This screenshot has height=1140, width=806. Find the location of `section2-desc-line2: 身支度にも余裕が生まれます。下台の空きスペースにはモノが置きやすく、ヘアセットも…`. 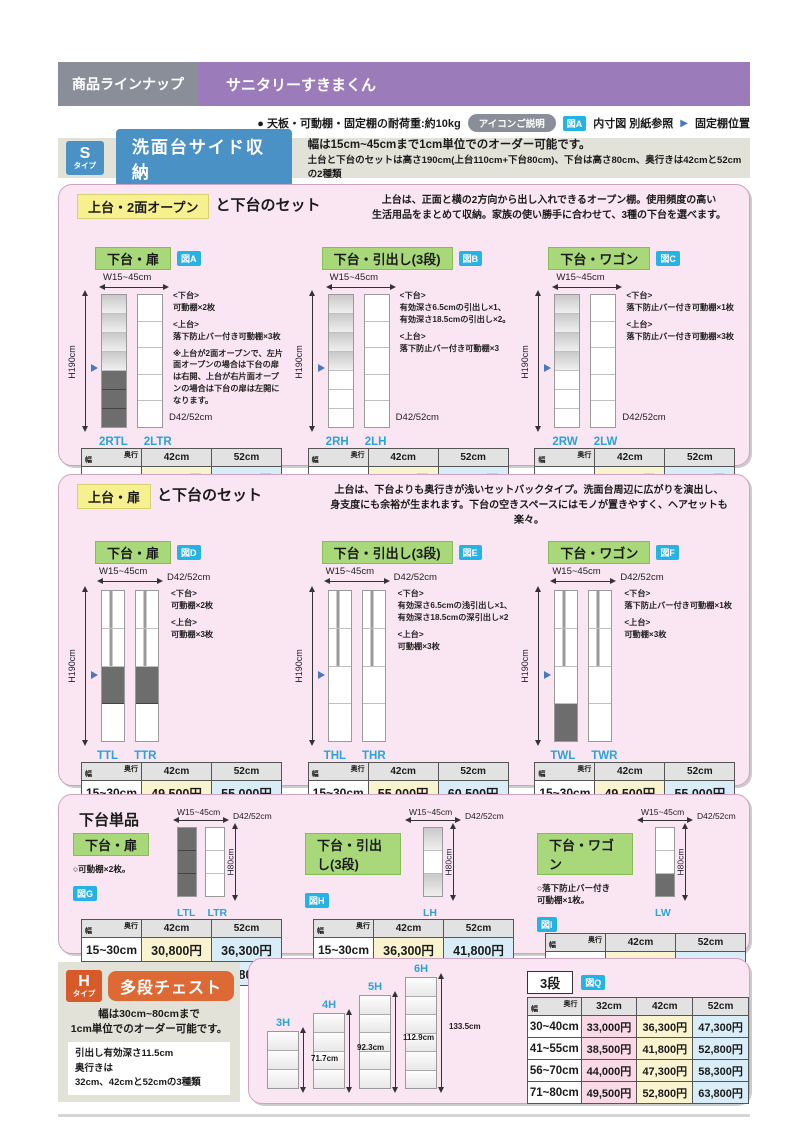

section2-desc-line2: 身支度にも余裕が生まれます。下台の空きスペースにはモノが置きやすく、ヘアセットも… is located at coordinates (529, 513).